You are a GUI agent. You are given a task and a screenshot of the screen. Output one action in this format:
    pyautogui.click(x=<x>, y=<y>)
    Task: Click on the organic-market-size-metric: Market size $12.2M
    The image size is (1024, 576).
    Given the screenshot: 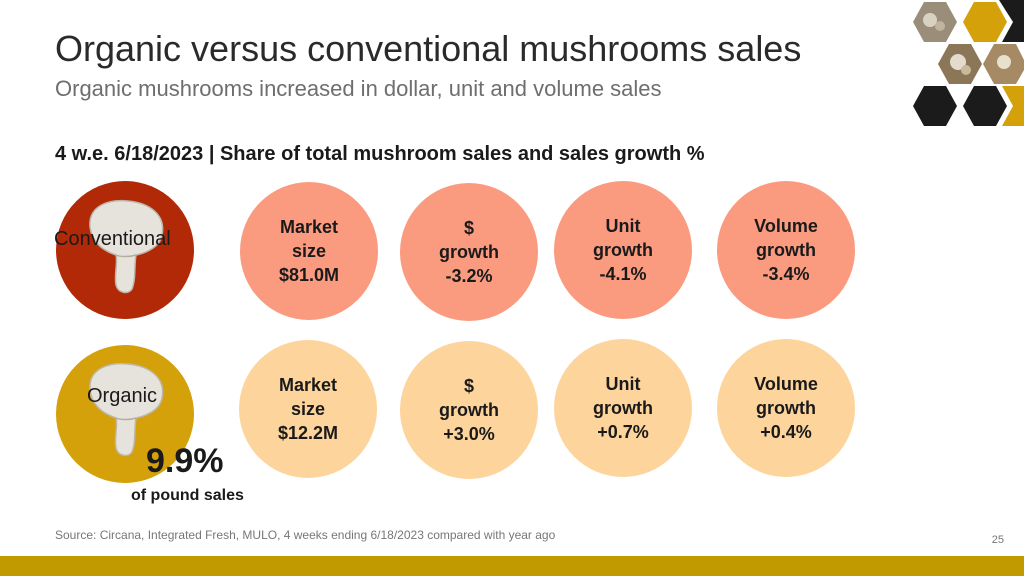 What is the action you would take?
    pyautogui.click(x=308, y=409)
    